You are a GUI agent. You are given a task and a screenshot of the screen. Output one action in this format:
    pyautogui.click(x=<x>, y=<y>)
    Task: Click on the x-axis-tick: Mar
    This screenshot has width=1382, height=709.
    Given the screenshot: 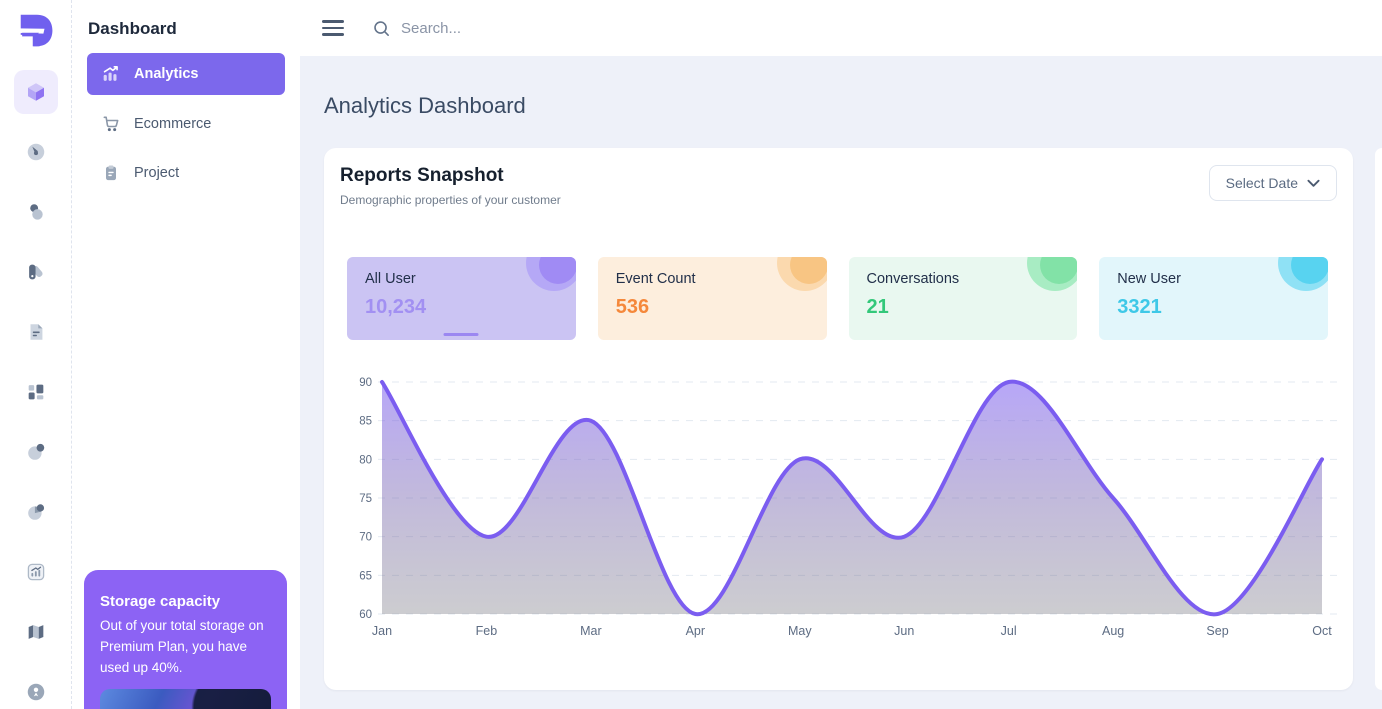 What is the action you would take?
    pyautogui.click(x=591, y=631)
    